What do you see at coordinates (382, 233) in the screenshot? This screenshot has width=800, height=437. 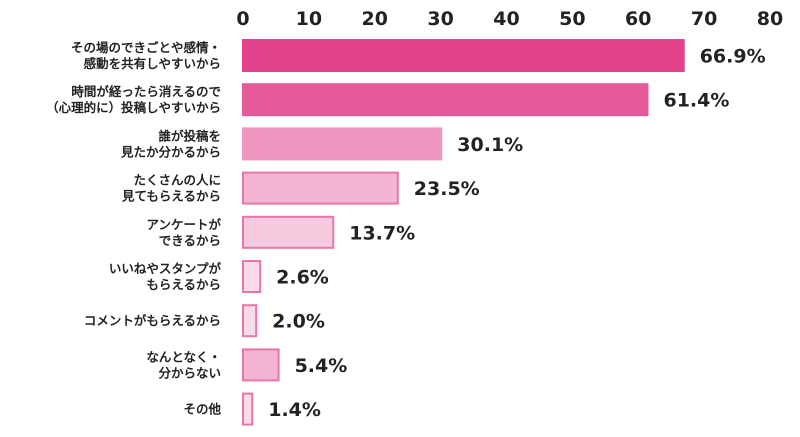 I see `value-label: 13.7%` at bounding box center [382, 233].